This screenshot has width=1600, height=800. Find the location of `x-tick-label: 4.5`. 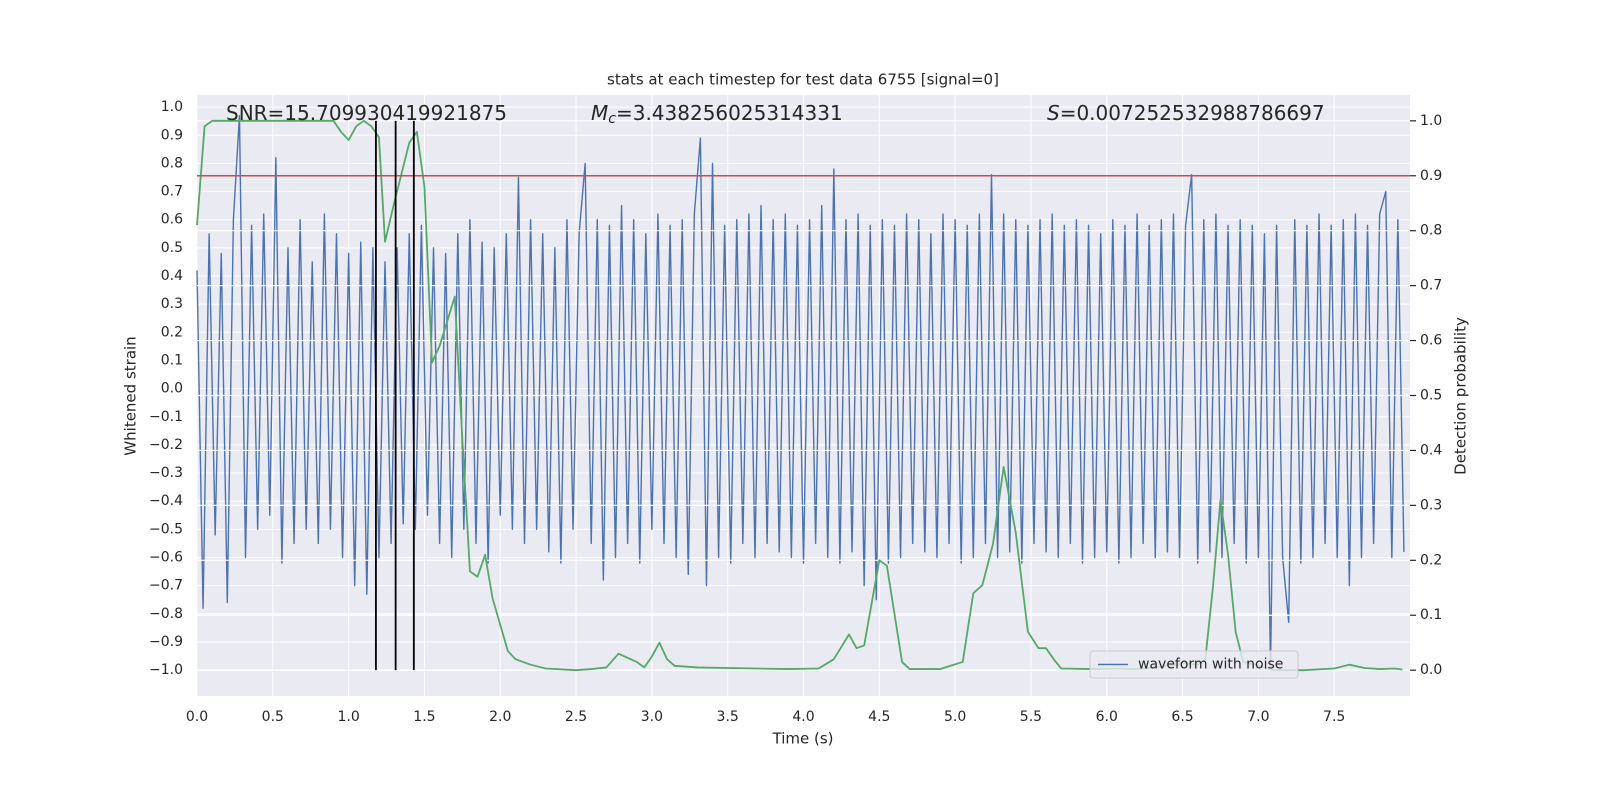

x-tick-label: 4.5 is located at coordinates (879, 717).